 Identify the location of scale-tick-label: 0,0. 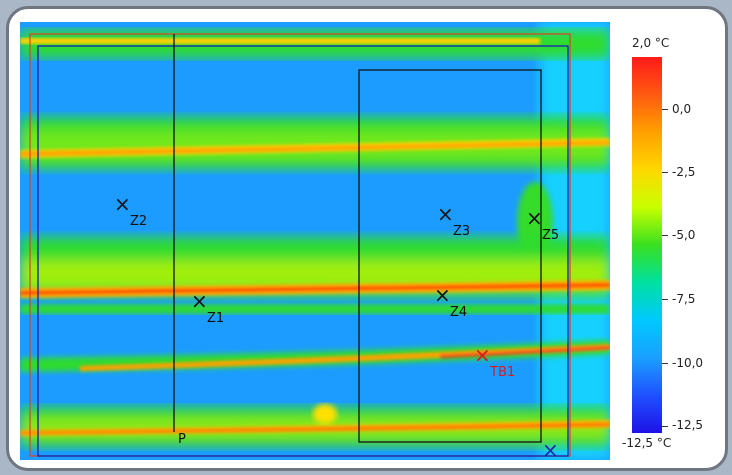
(682, 109).